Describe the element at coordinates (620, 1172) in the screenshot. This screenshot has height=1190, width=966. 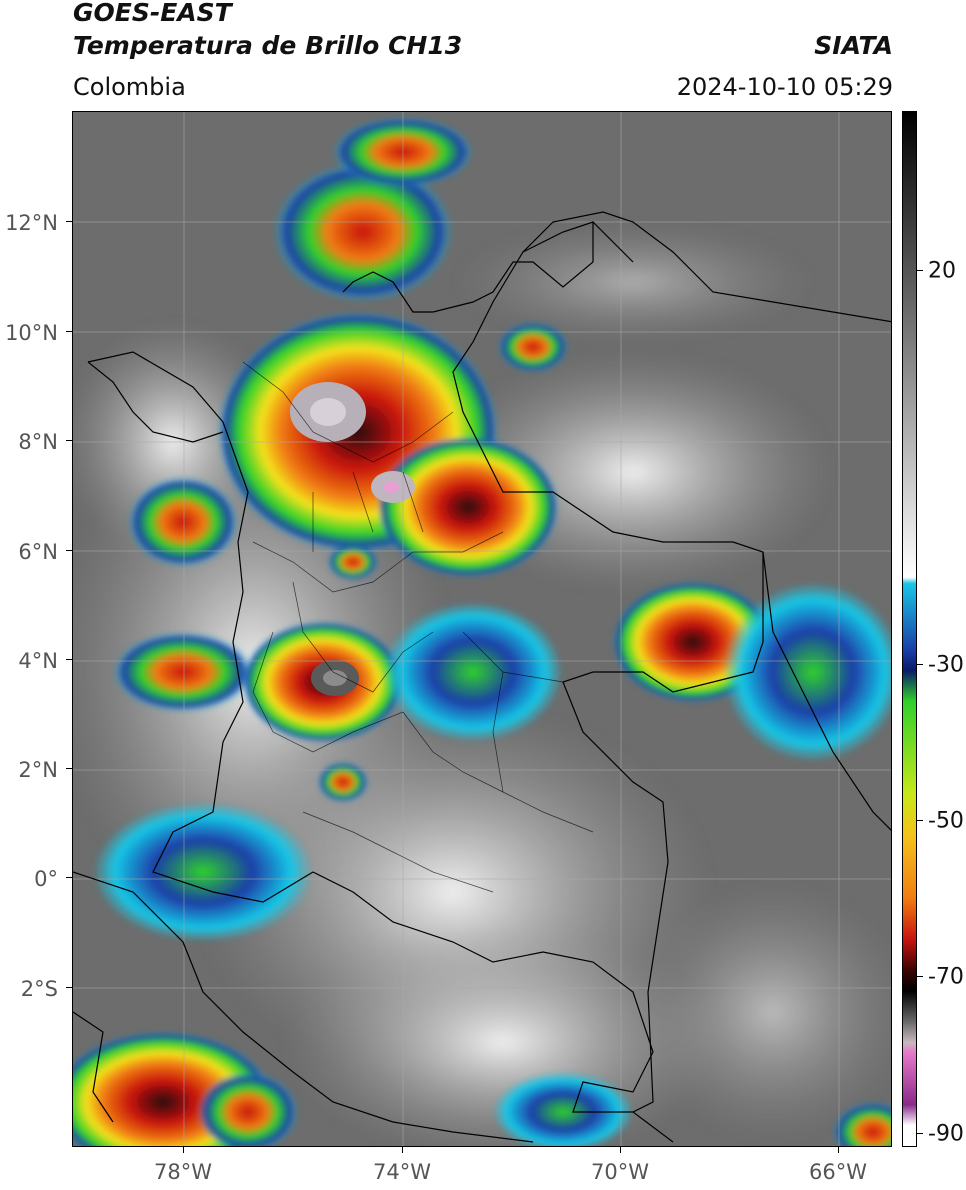
I see `lon-label: 70°W` at that location.